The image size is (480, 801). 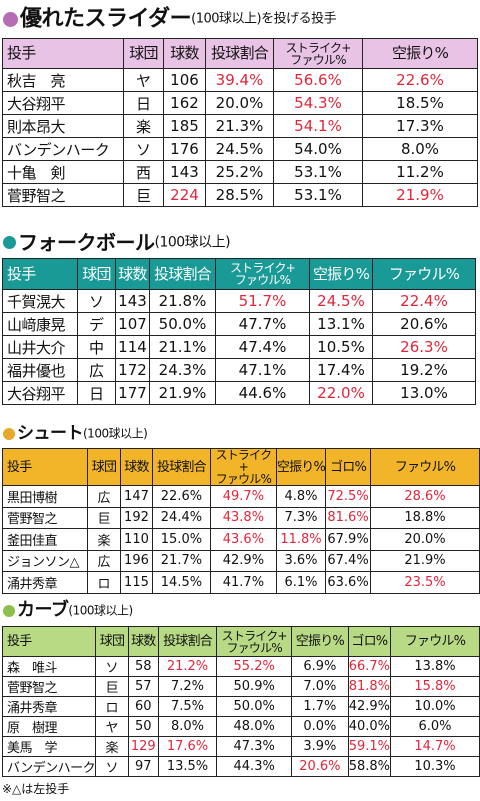 What do you see at coordinates (262, 393) in the screenshot?
I see `table-cell: 44.6%` at bounding box center [262, 393].